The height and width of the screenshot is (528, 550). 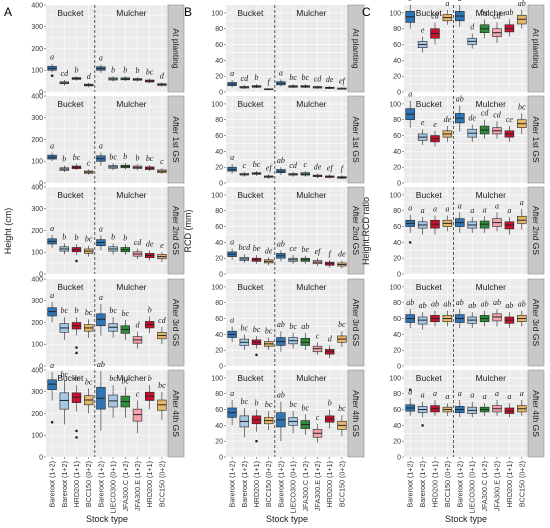 What do you see at coordinates (423, 122) in the screenshot?
I see `significance-letter: e` at bounding box center [423, 122].